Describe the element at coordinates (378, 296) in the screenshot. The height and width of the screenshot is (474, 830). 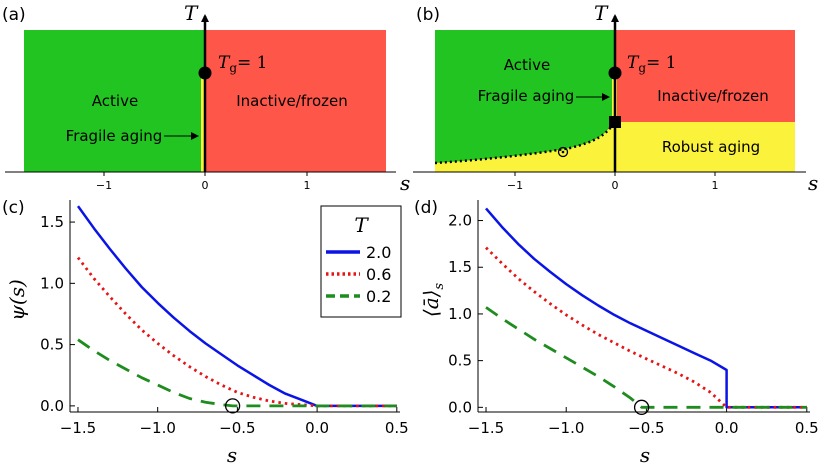
I see `legend-entry-0.2: 0.2` at that location.